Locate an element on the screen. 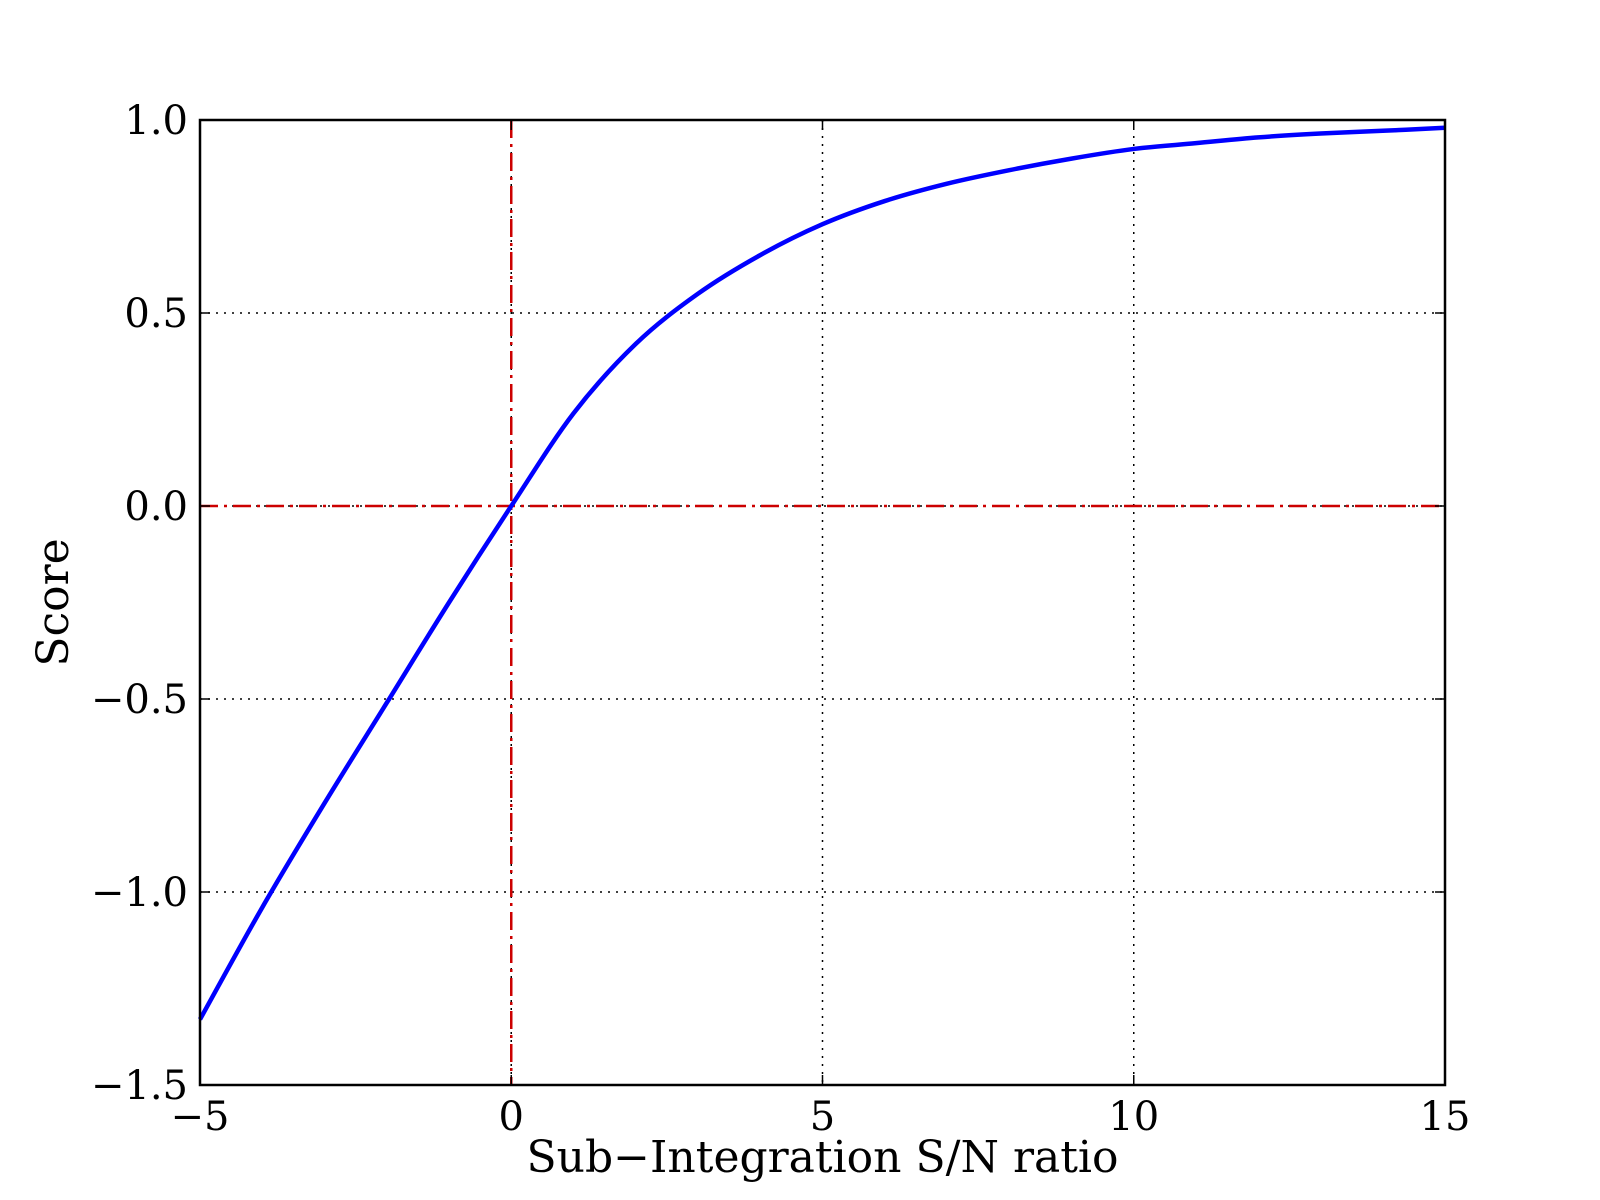 Image resolution: width=1600 pixels, height=1200 pixels. x-tick-label: 0 is located at coordinates (511, 1117).